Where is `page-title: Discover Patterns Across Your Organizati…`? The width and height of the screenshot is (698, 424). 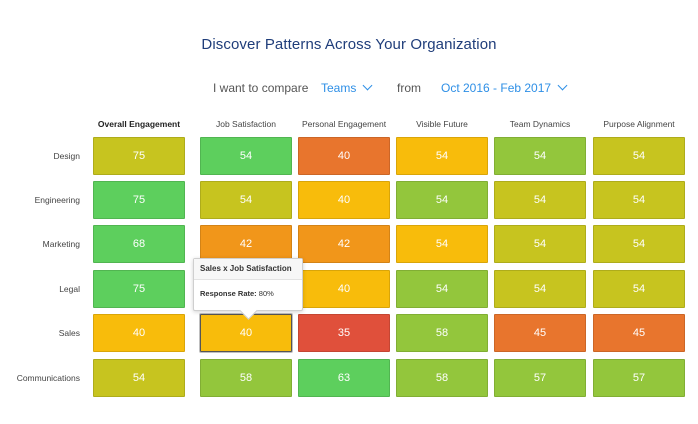 page-title: Discover Patterns Across Your Organizati… is located at coordinates (349, 44).